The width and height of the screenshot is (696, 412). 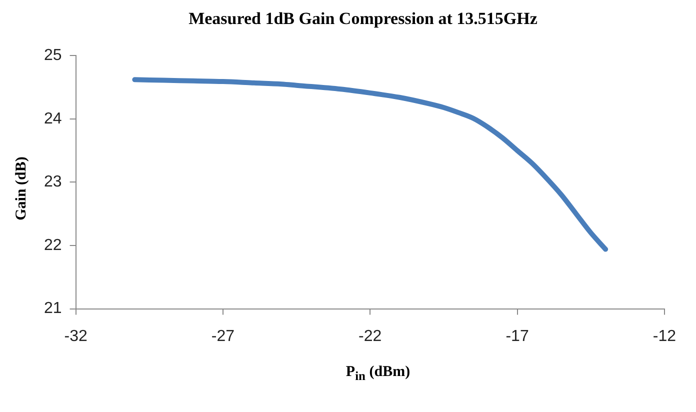 I want to click on y-tick-label: 25, so click(x=53, y=55).